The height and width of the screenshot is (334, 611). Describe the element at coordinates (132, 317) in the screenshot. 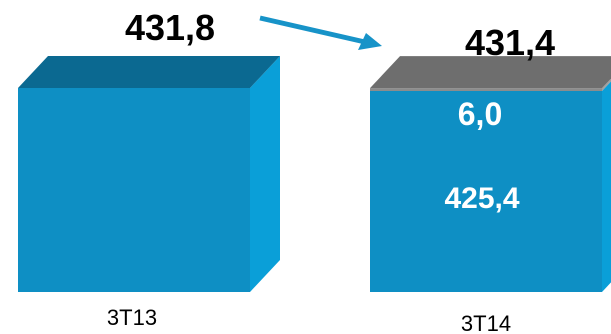

I see `category-label-3T13: 3T13` at that location.